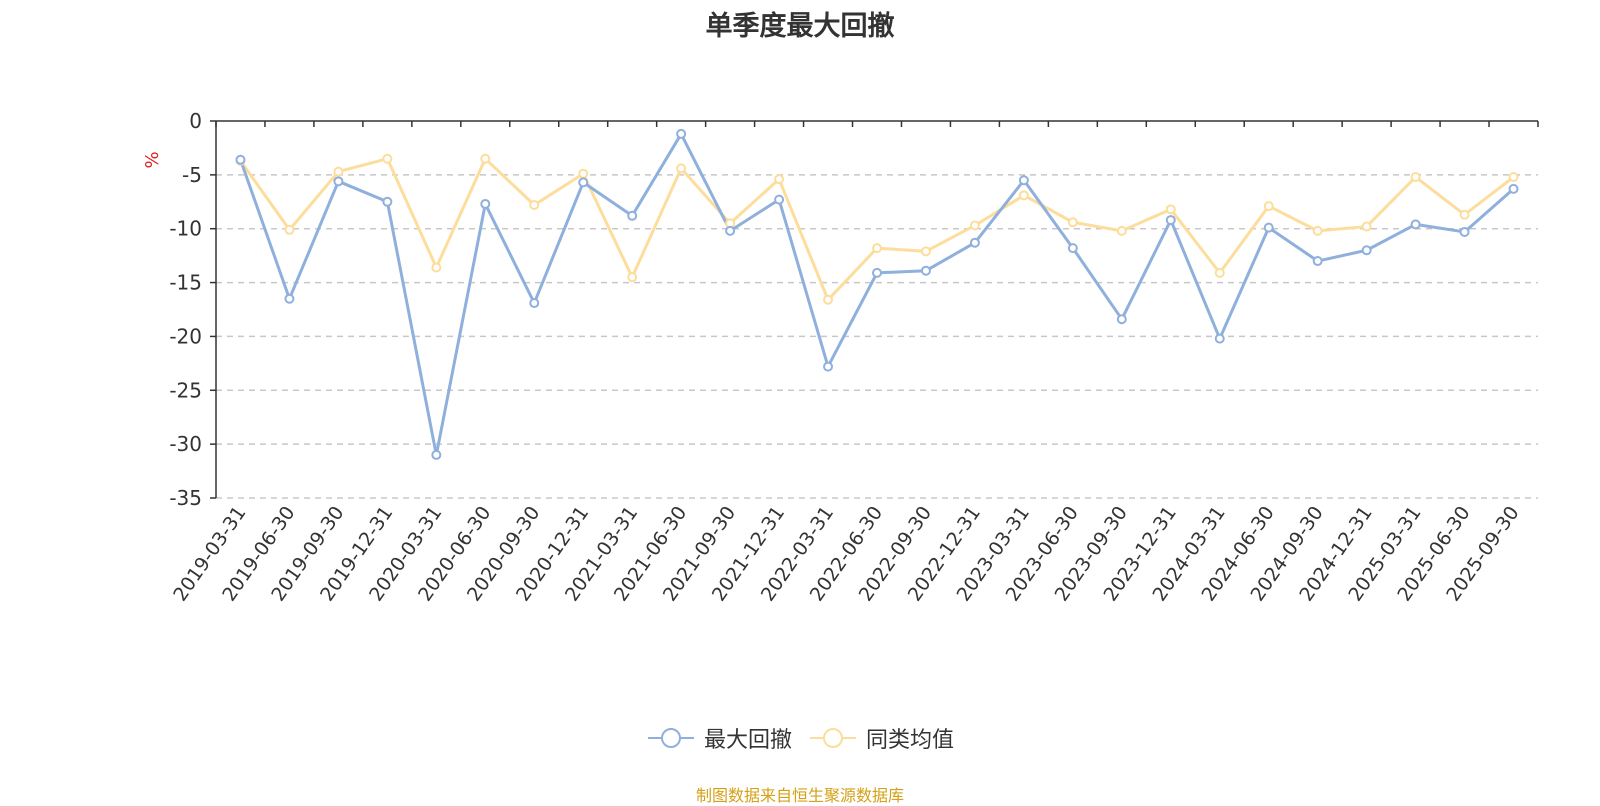  What do you see at coordinates (800, 26) in the screenshot?
I see `chart-title: 单季度最大回撤` at bounding box center [800, 26].